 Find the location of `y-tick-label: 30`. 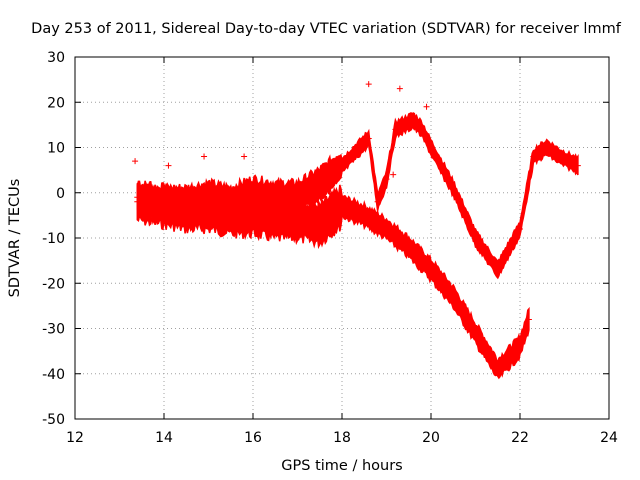

y-tick-label: 30 is located at coordinates (56, 58).